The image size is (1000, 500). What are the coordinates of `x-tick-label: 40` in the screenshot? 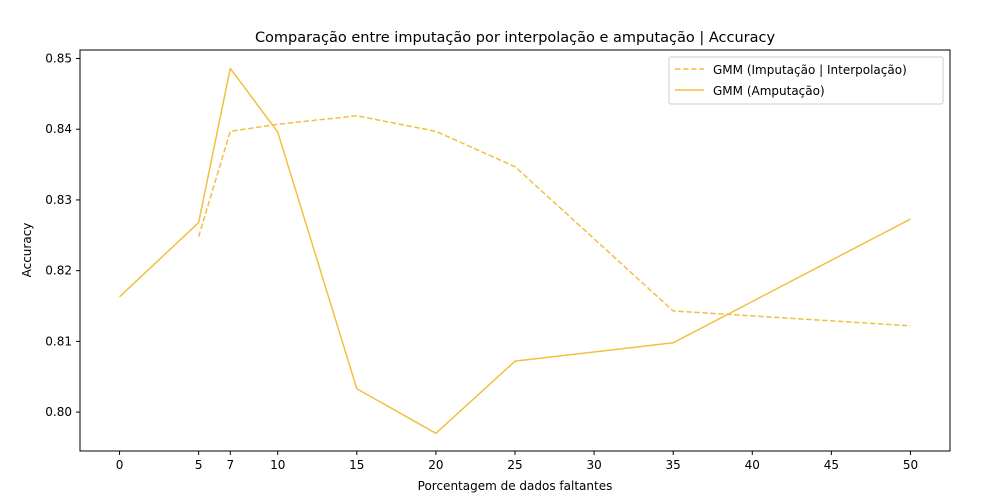 It's located at (752, 465).